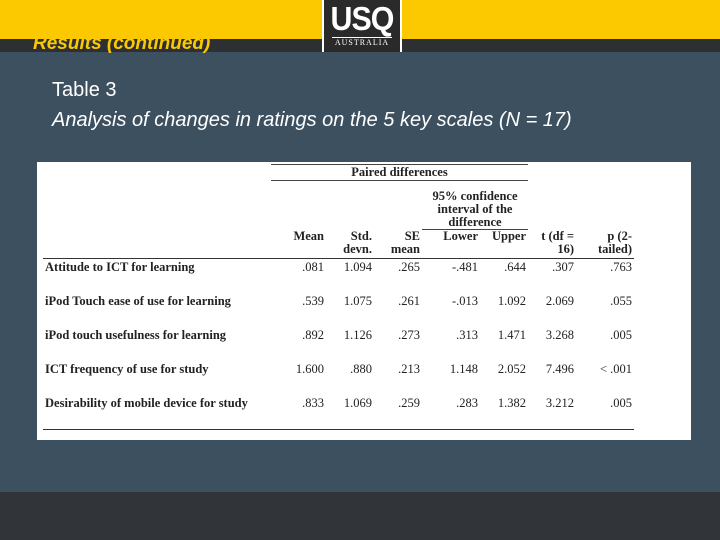 Image resolution: width=720 pixels, height=540 pixels. I want to click on table-cell: 1.075, so click(357, 300).